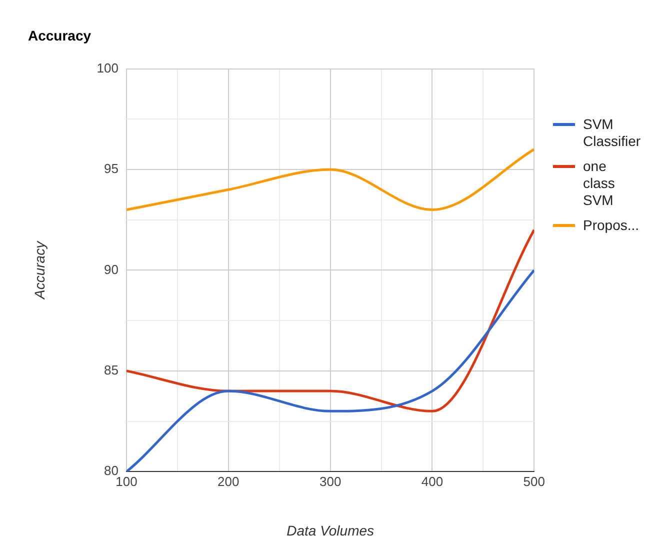  What do you see at coordinates (534, 481) in the screenshot?
I see `x-tick-label: 500` at bounding box center [534, 481].